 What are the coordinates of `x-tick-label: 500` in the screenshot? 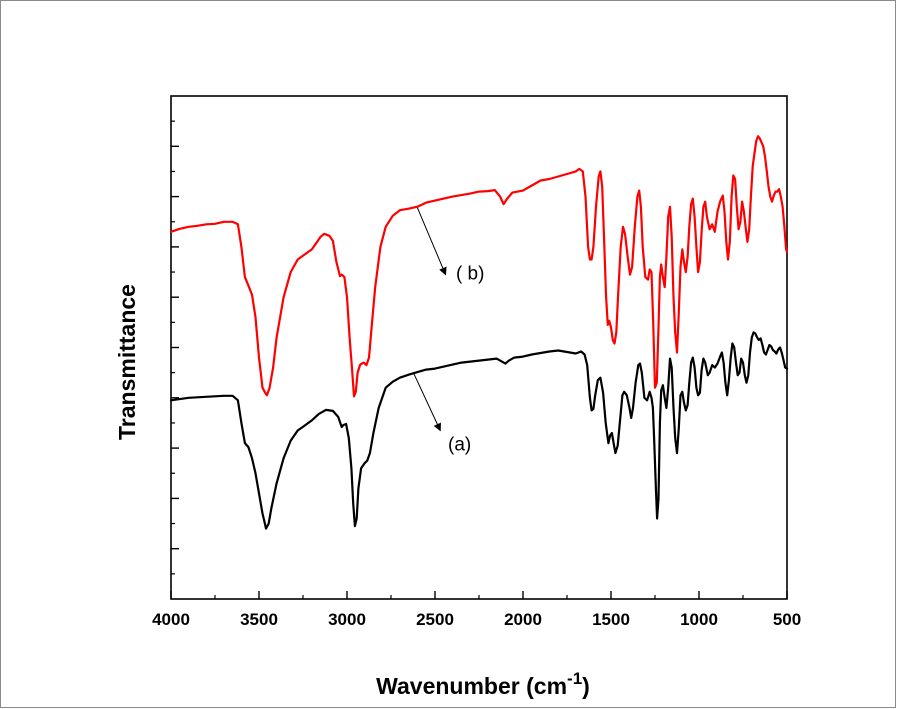 It's located at (787, 619).